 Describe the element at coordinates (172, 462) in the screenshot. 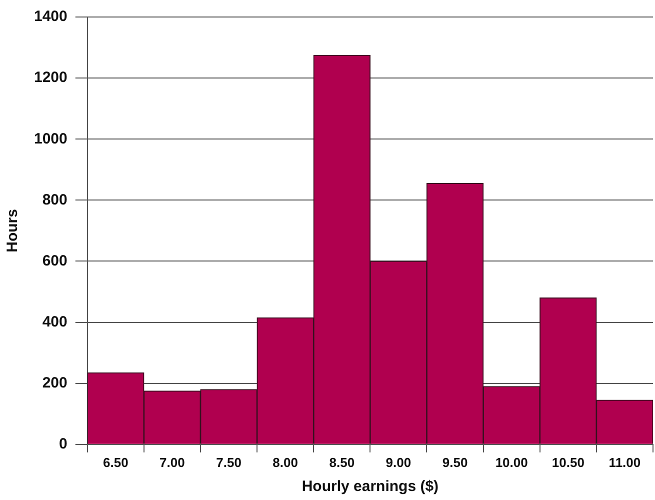

I see `x-tick-label: 7.00` at that location.